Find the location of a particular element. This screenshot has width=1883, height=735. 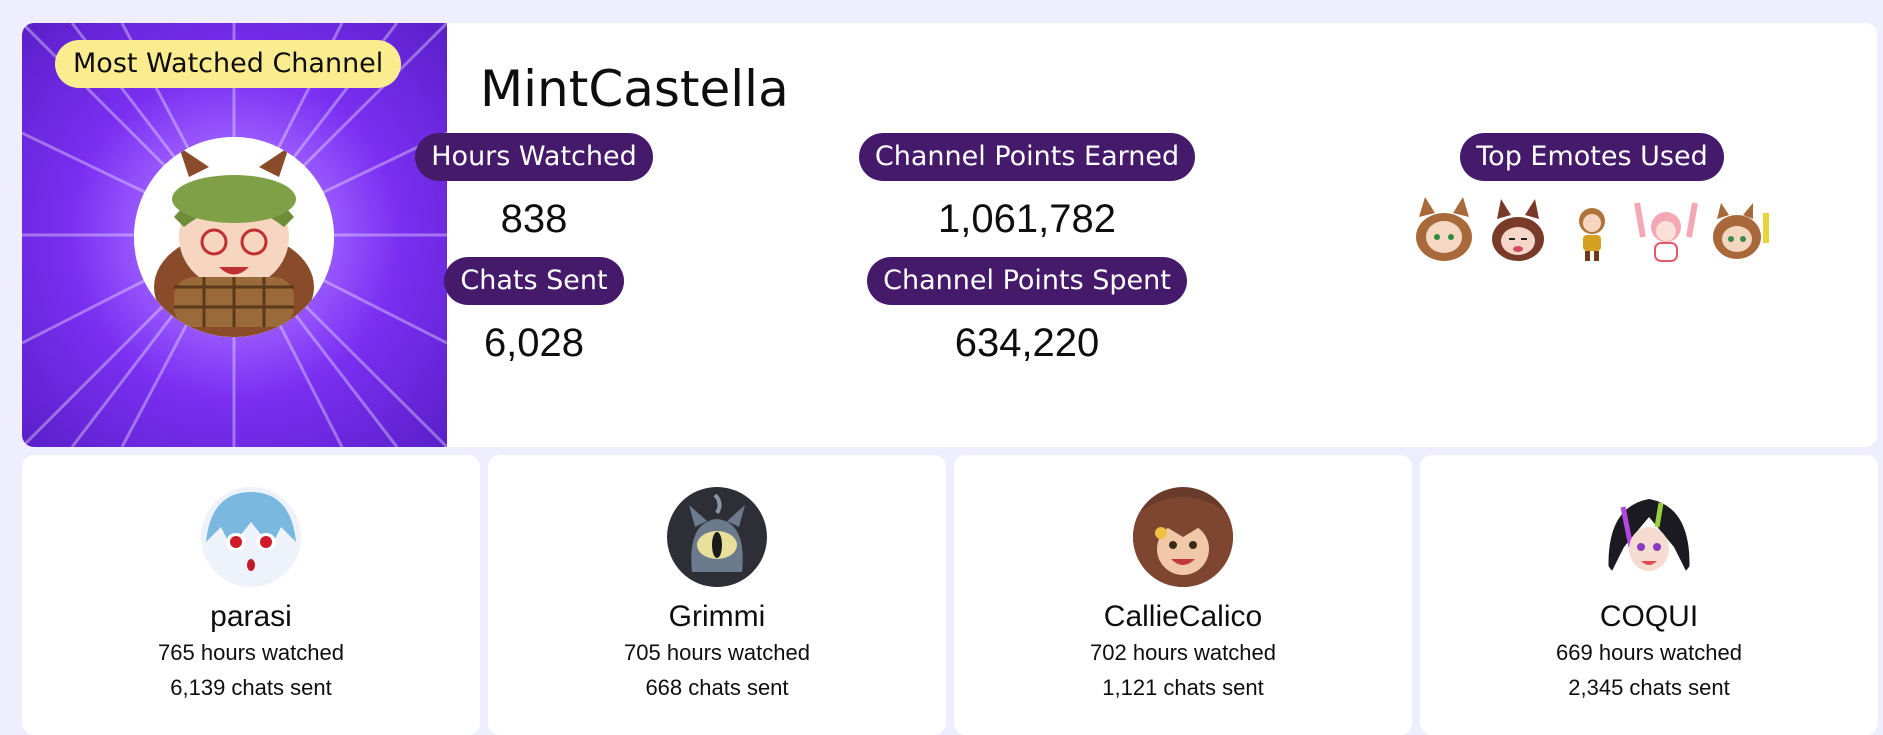

channel-card: COQUI 669 hours watched 2,345 chats sent is located at coordinates (1649, 595).